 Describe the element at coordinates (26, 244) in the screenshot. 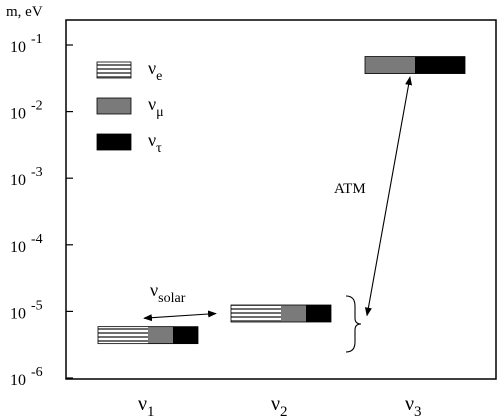

I see `y-tick-label: 10 -4` at that location.